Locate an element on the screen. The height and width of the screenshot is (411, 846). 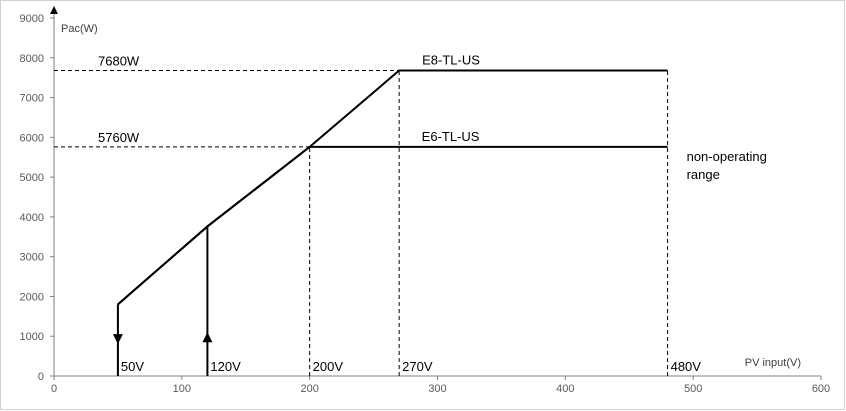
x-tick-label: 300 is located at coordinates (437, 389).